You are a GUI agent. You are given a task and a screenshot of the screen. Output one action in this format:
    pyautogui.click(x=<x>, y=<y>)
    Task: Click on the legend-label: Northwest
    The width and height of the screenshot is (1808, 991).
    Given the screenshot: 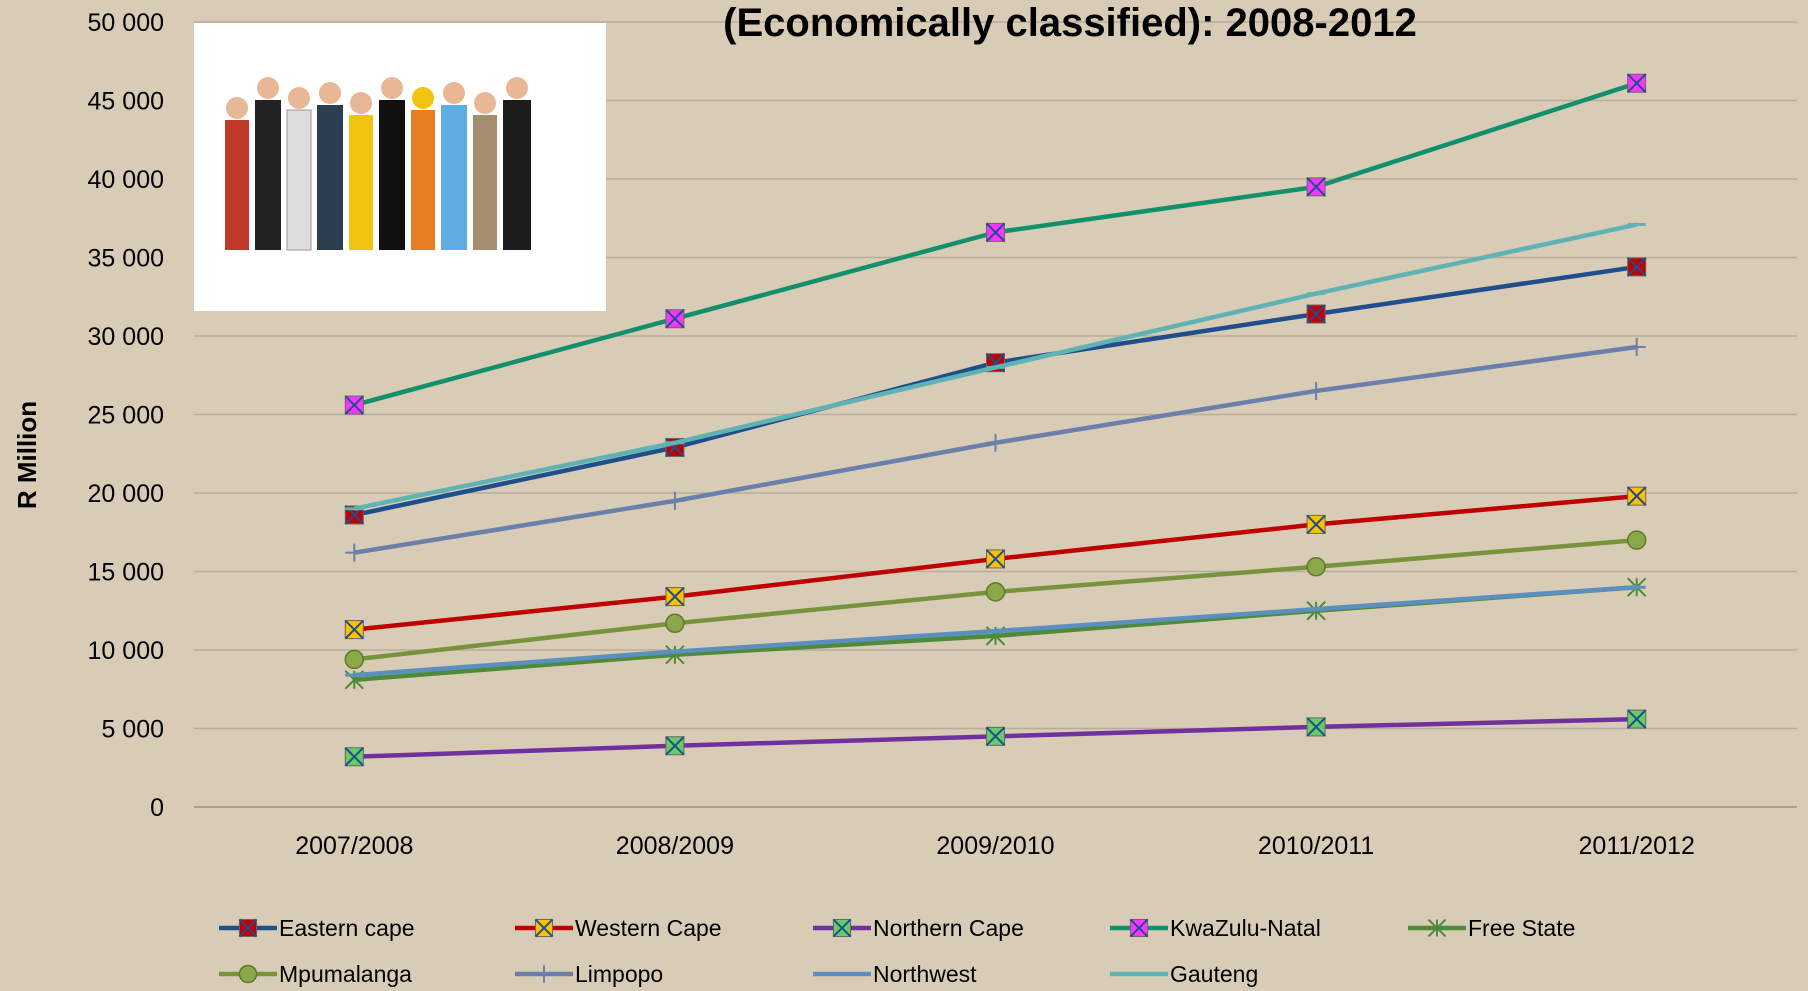 What is the action you would take?
    pyautogui.click(x=925, y=974)
    